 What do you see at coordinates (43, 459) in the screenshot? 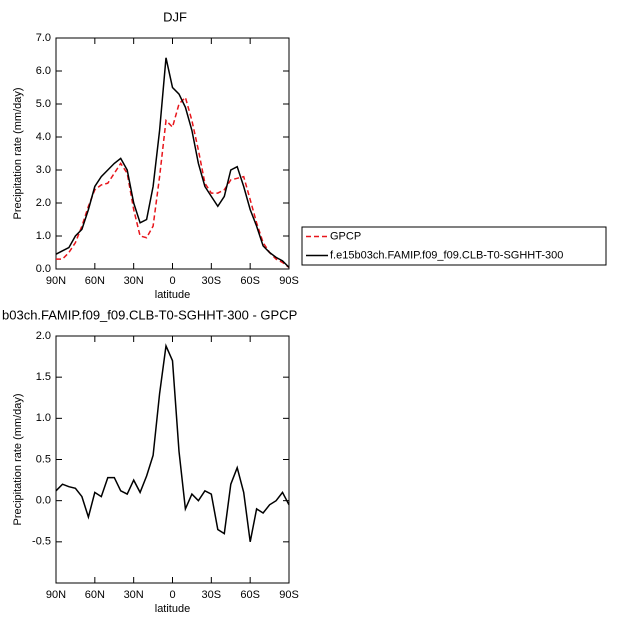
I see `y-tick-label: 0.5` at bounding box center [43, 459].